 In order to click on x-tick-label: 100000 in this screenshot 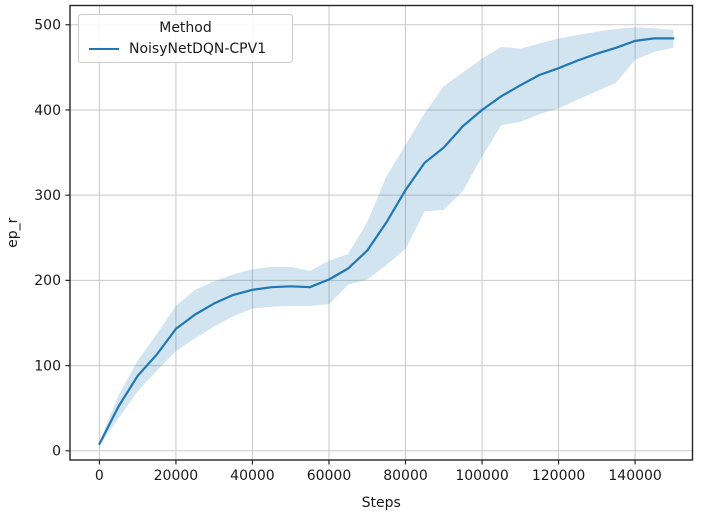, I will do `click(481, 476)`.